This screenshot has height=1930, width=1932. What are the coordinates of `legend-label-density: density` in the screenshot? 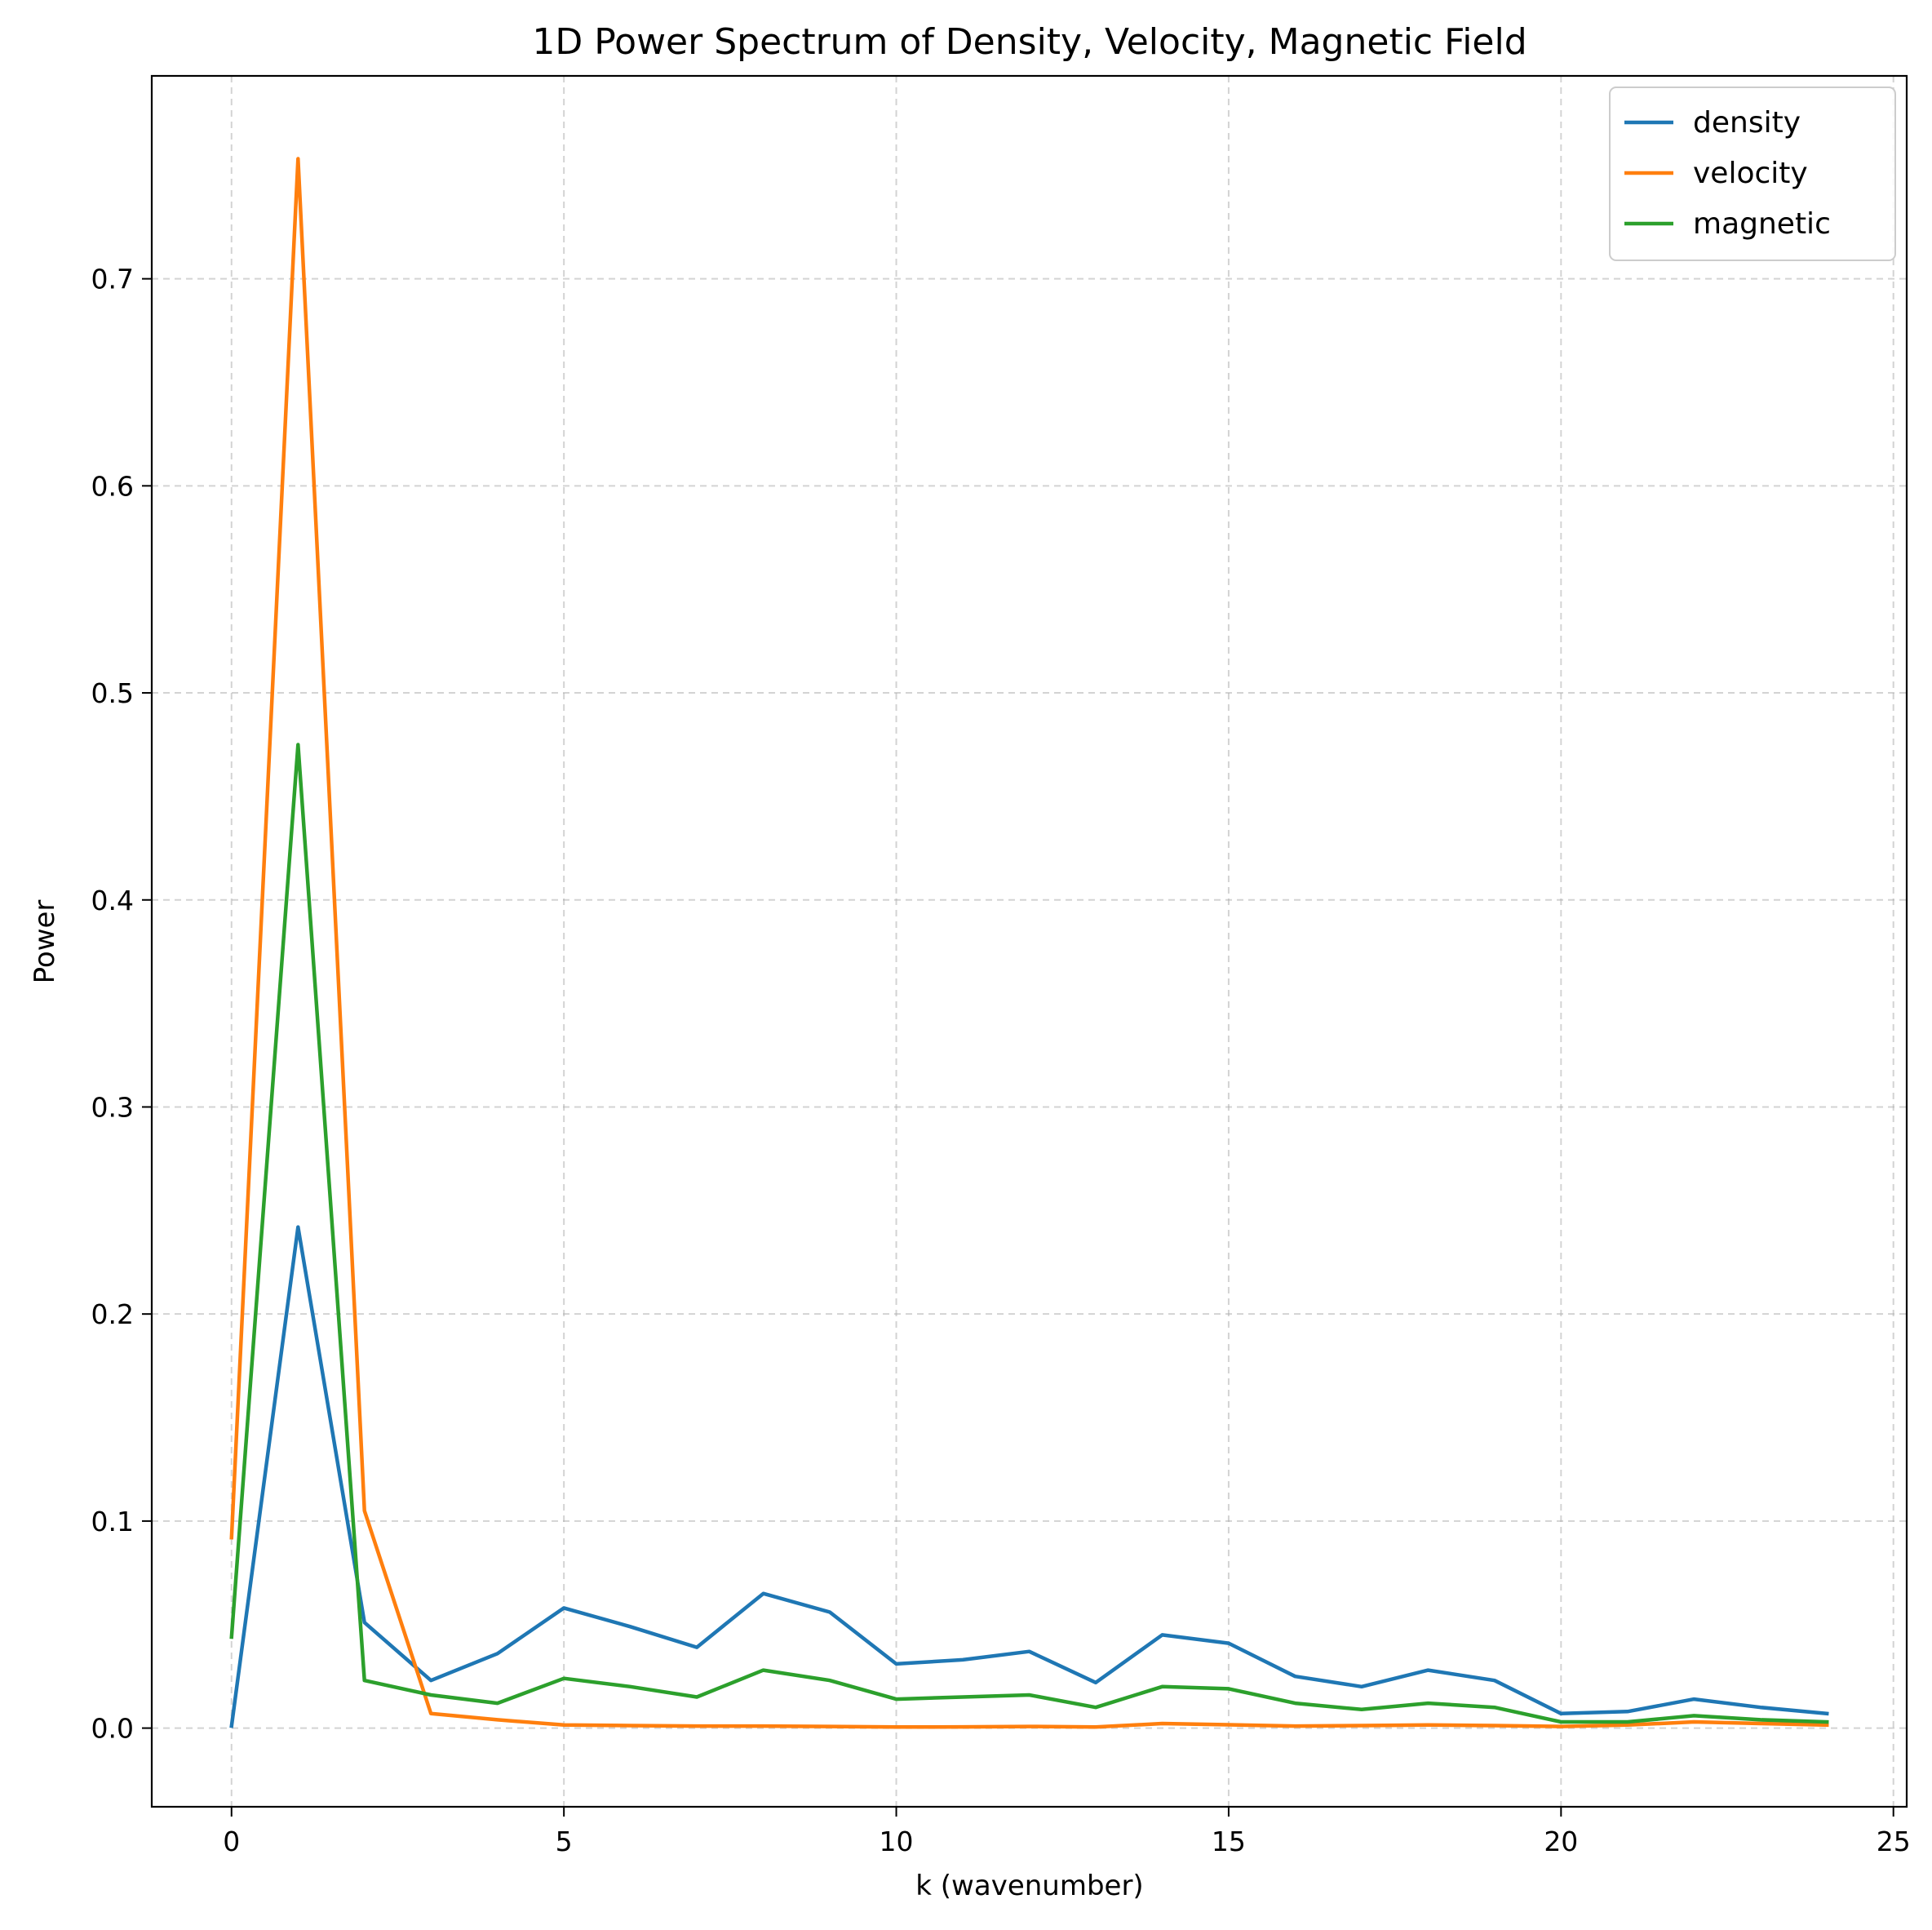 It's located at (1747, 123).